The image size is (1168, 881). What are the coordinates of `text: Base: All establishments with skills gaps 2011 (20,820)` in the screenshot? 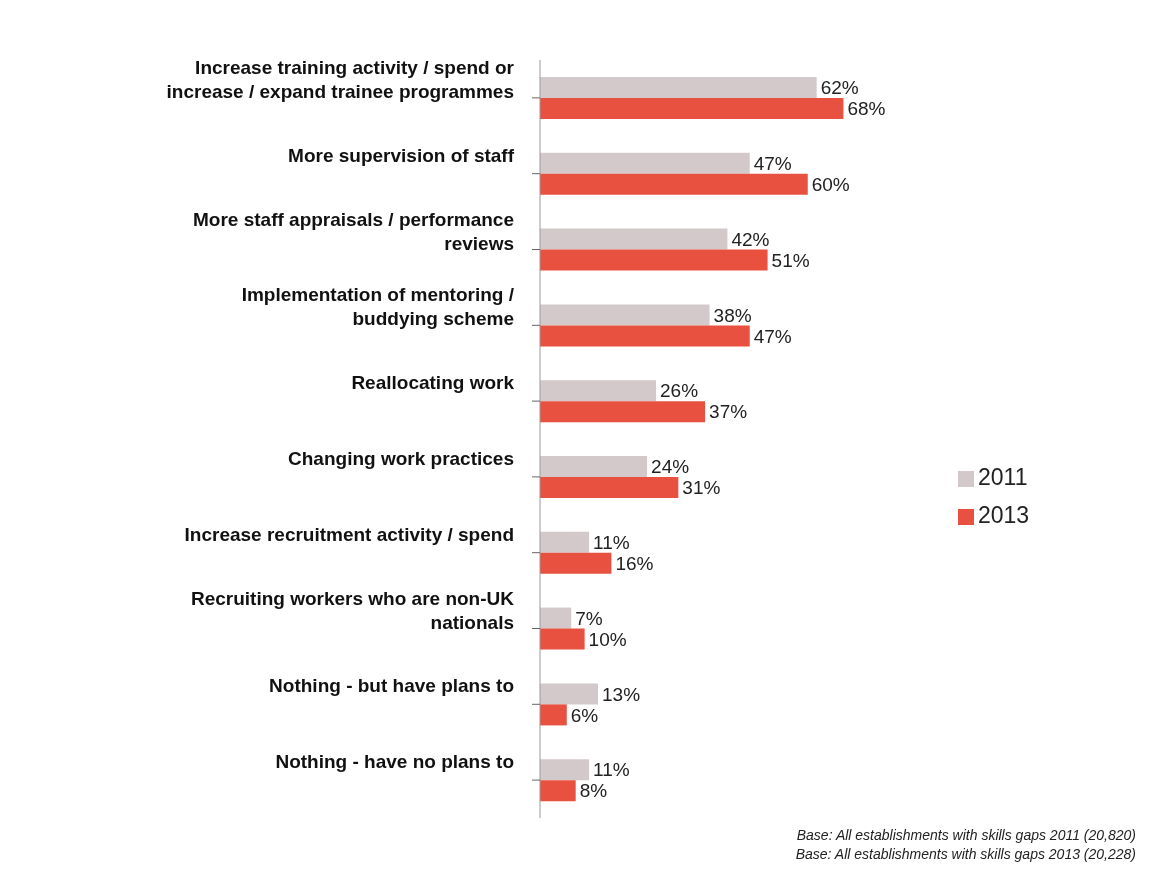 It's located at (965, 835).